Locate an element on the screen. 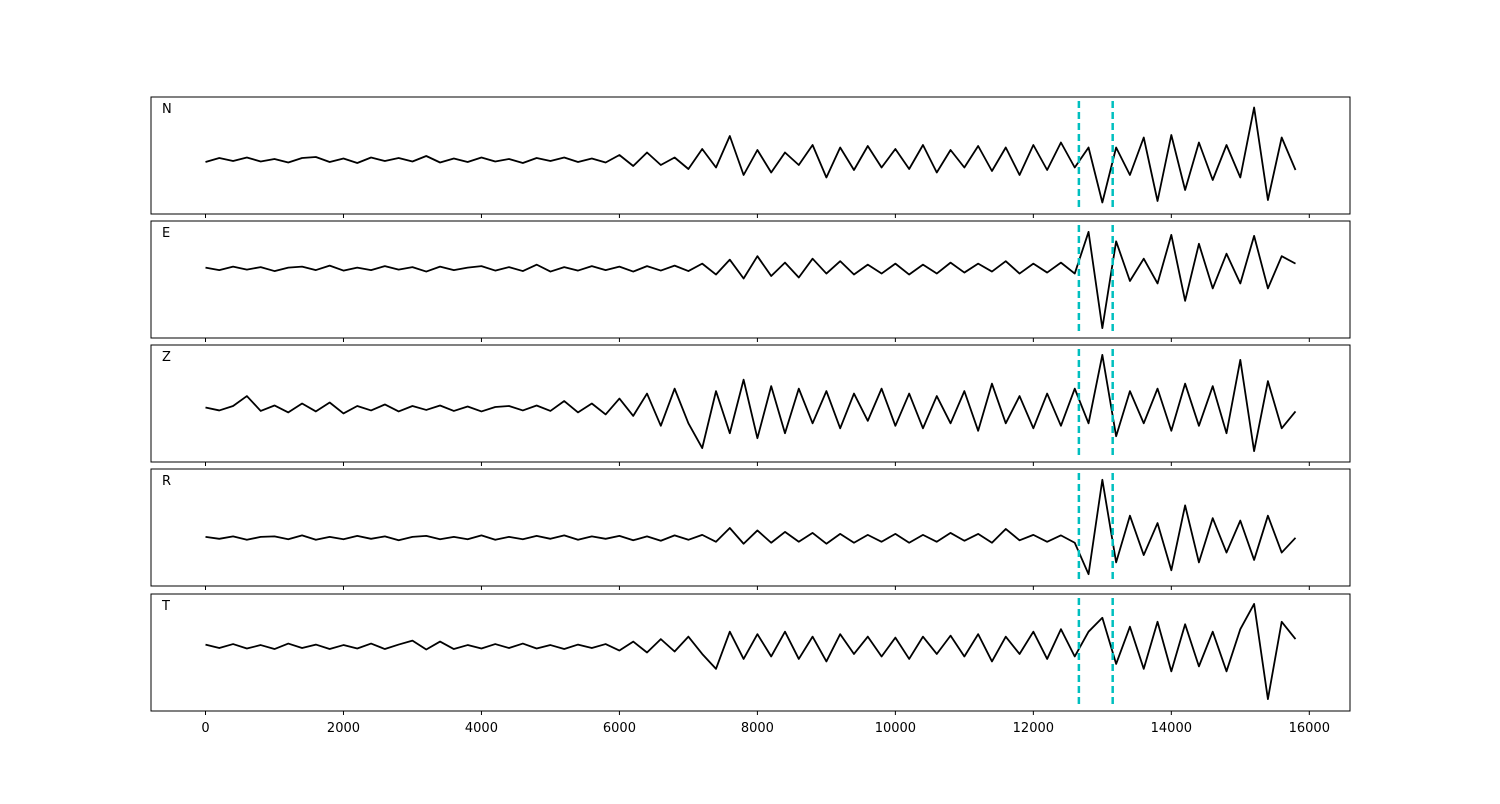  x-tick-label: 12000 is located at coordinates (1033, 728).